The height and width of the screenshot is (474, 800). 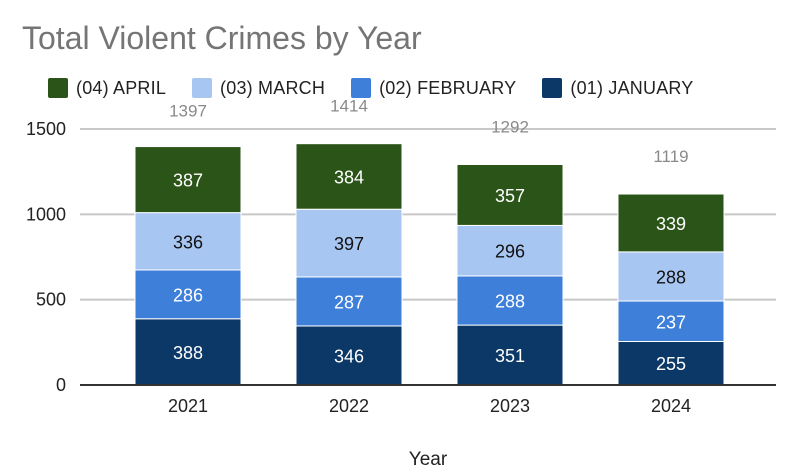 I want to click on total-label: 1292, so click(x=510, y=126).